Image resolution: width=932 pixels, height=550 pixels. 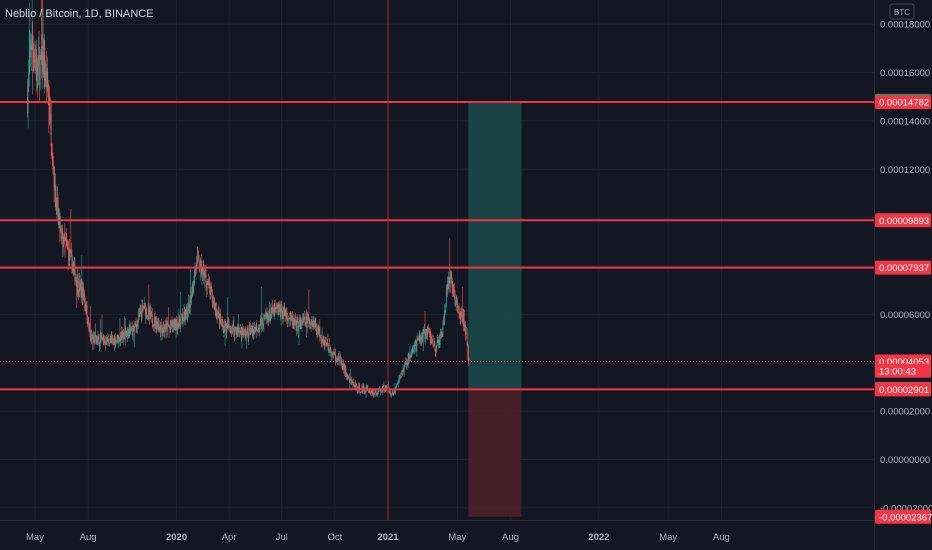 What do you see at coordinates (906, 508) in the screenshot?
I see `price-tick-label: -0.00002000` at bounding box center [906, 508].